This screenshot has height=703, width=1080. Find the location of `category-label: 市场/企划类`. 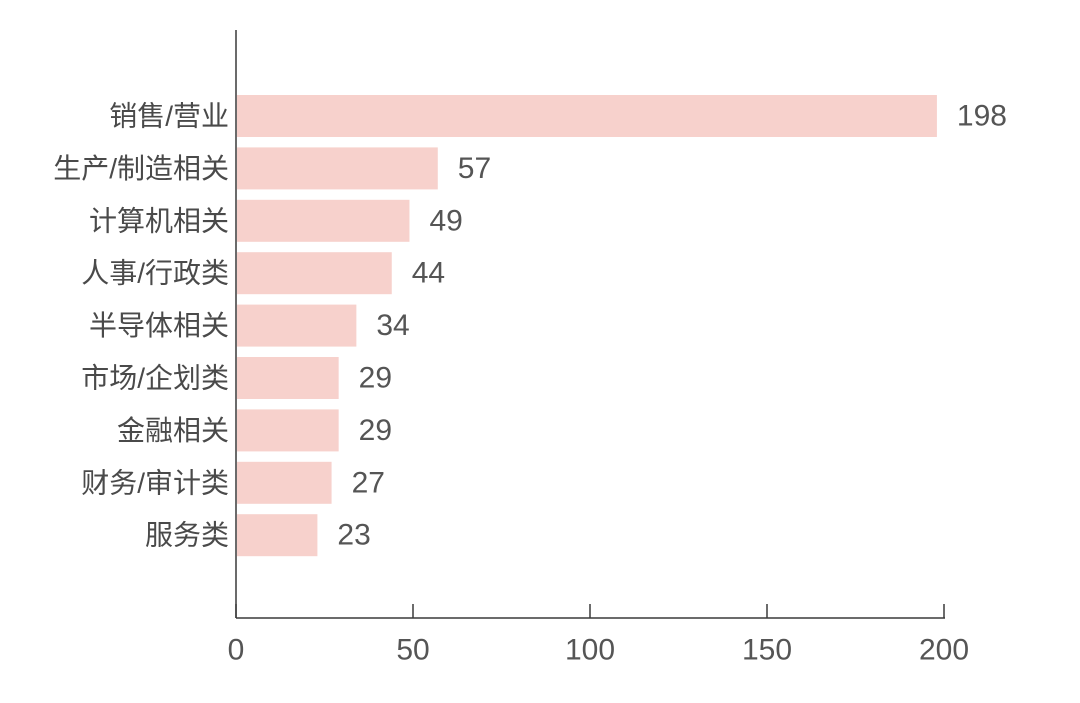

category-label: 市场/企划类 is located at coordinates (155, 378).